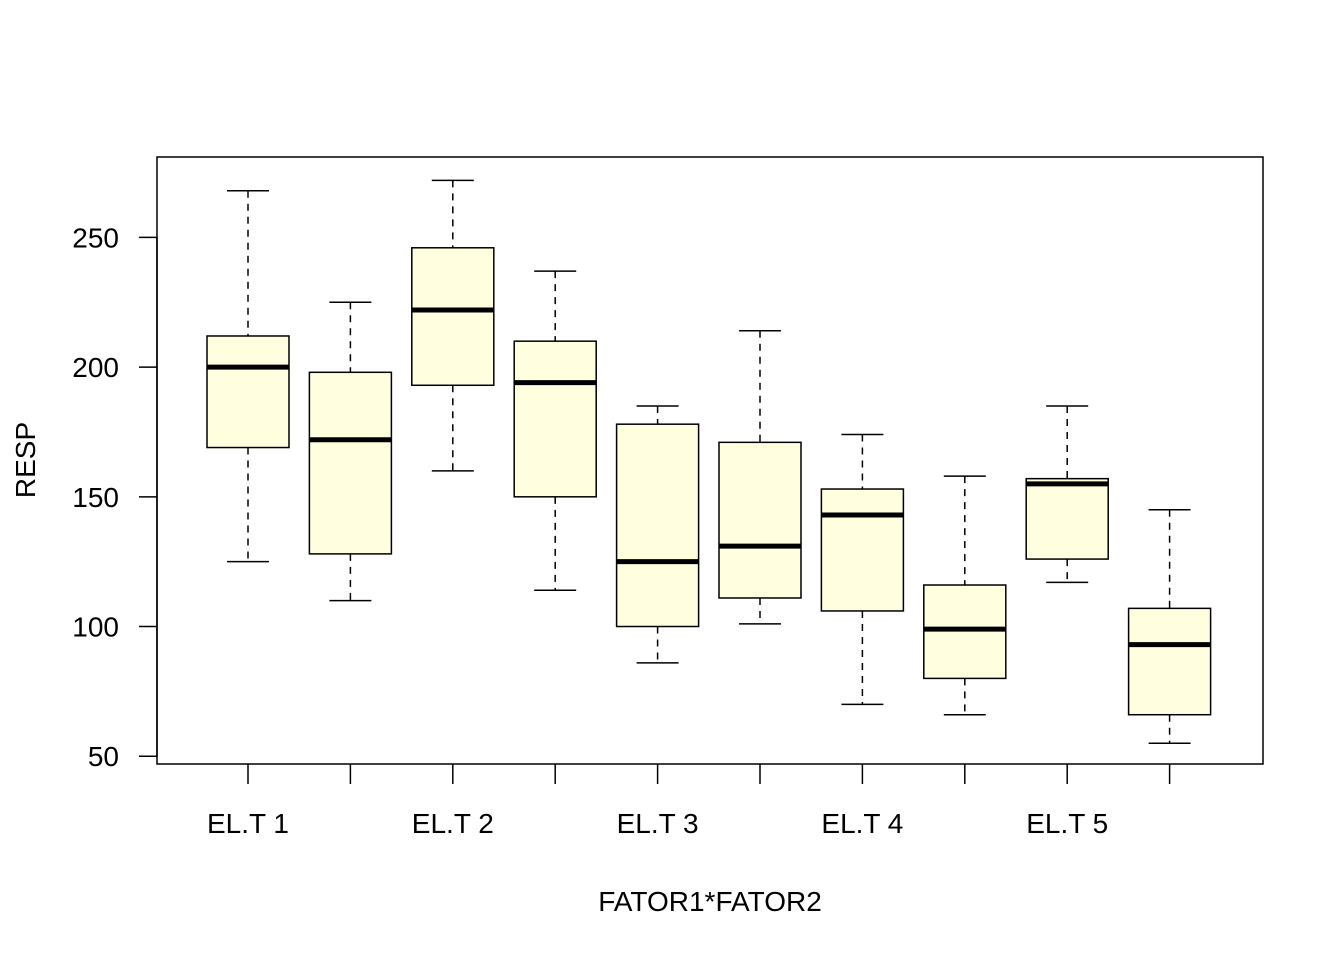 The width and height of the screenshot is (1344, 960). Describe the element at coordinates (862, 823) in the screenshot. I see `x-tick-label: EL.T 4` at that location.